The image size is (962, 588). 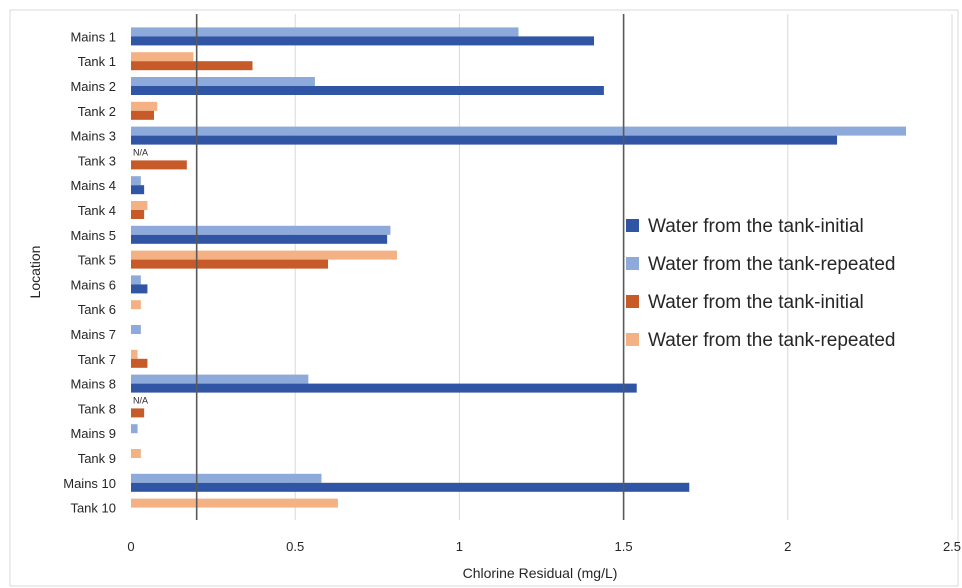 I want to click on bar-tank-9-repeated, so click(x=136, y=453).